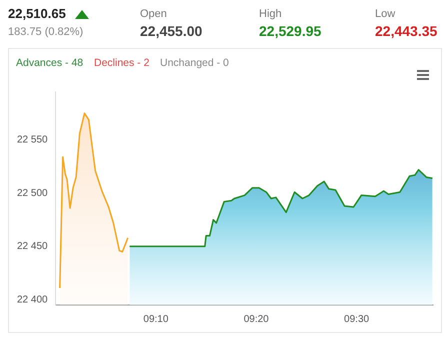  I want to click on text: 22,529.95, so click(290, 31).